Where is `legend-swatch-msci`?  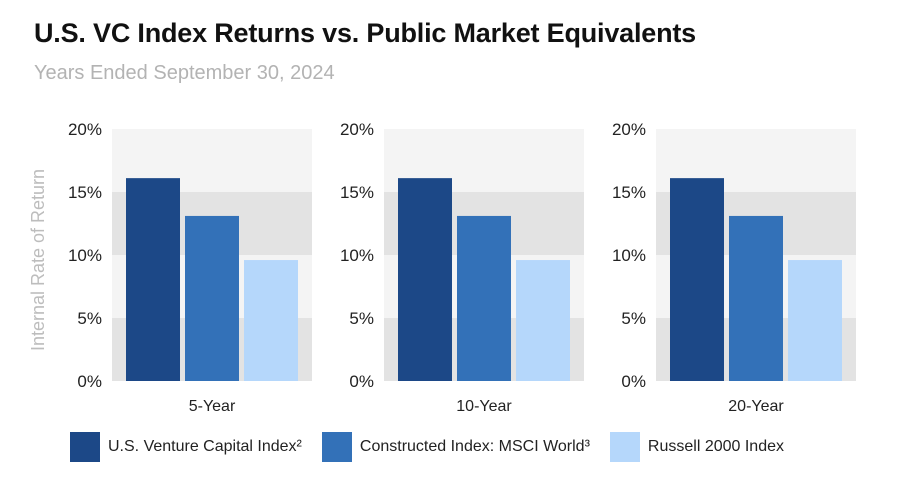
legend-swatch-msci is located at coordinates (336, 447).